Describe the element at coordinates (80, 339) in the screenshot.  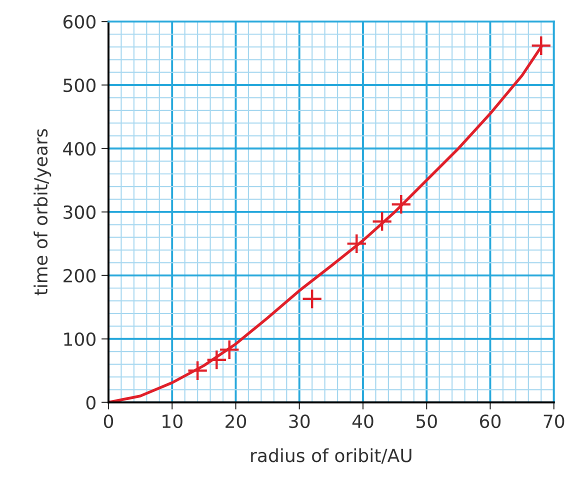
I see `y-tick-label: 100` at that location.